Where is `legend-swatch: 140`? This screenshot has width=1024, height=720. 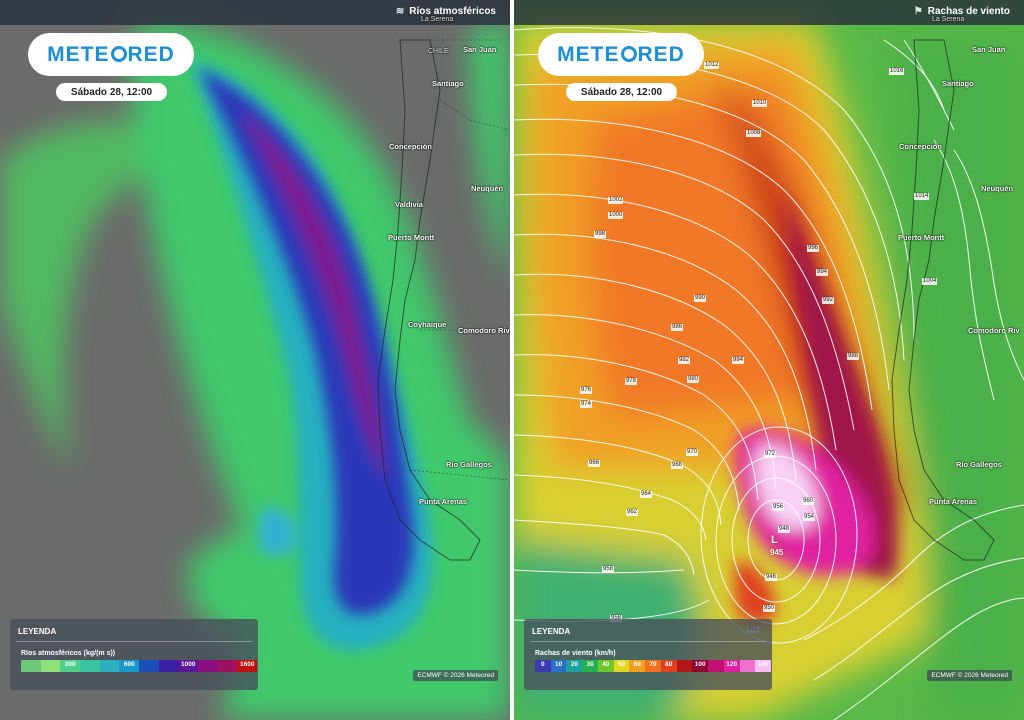 legend-swatch: 140 is located at coordinates (763, 666).